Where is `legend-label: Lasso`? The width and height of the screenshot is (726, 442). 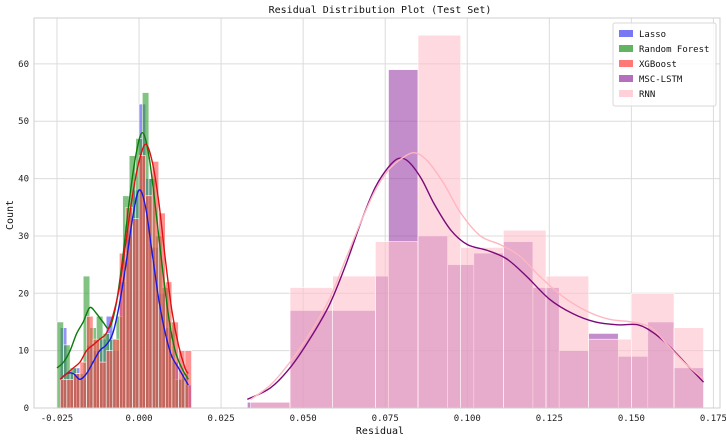 legend-label: Lasso is located at coordinates (652, 35).